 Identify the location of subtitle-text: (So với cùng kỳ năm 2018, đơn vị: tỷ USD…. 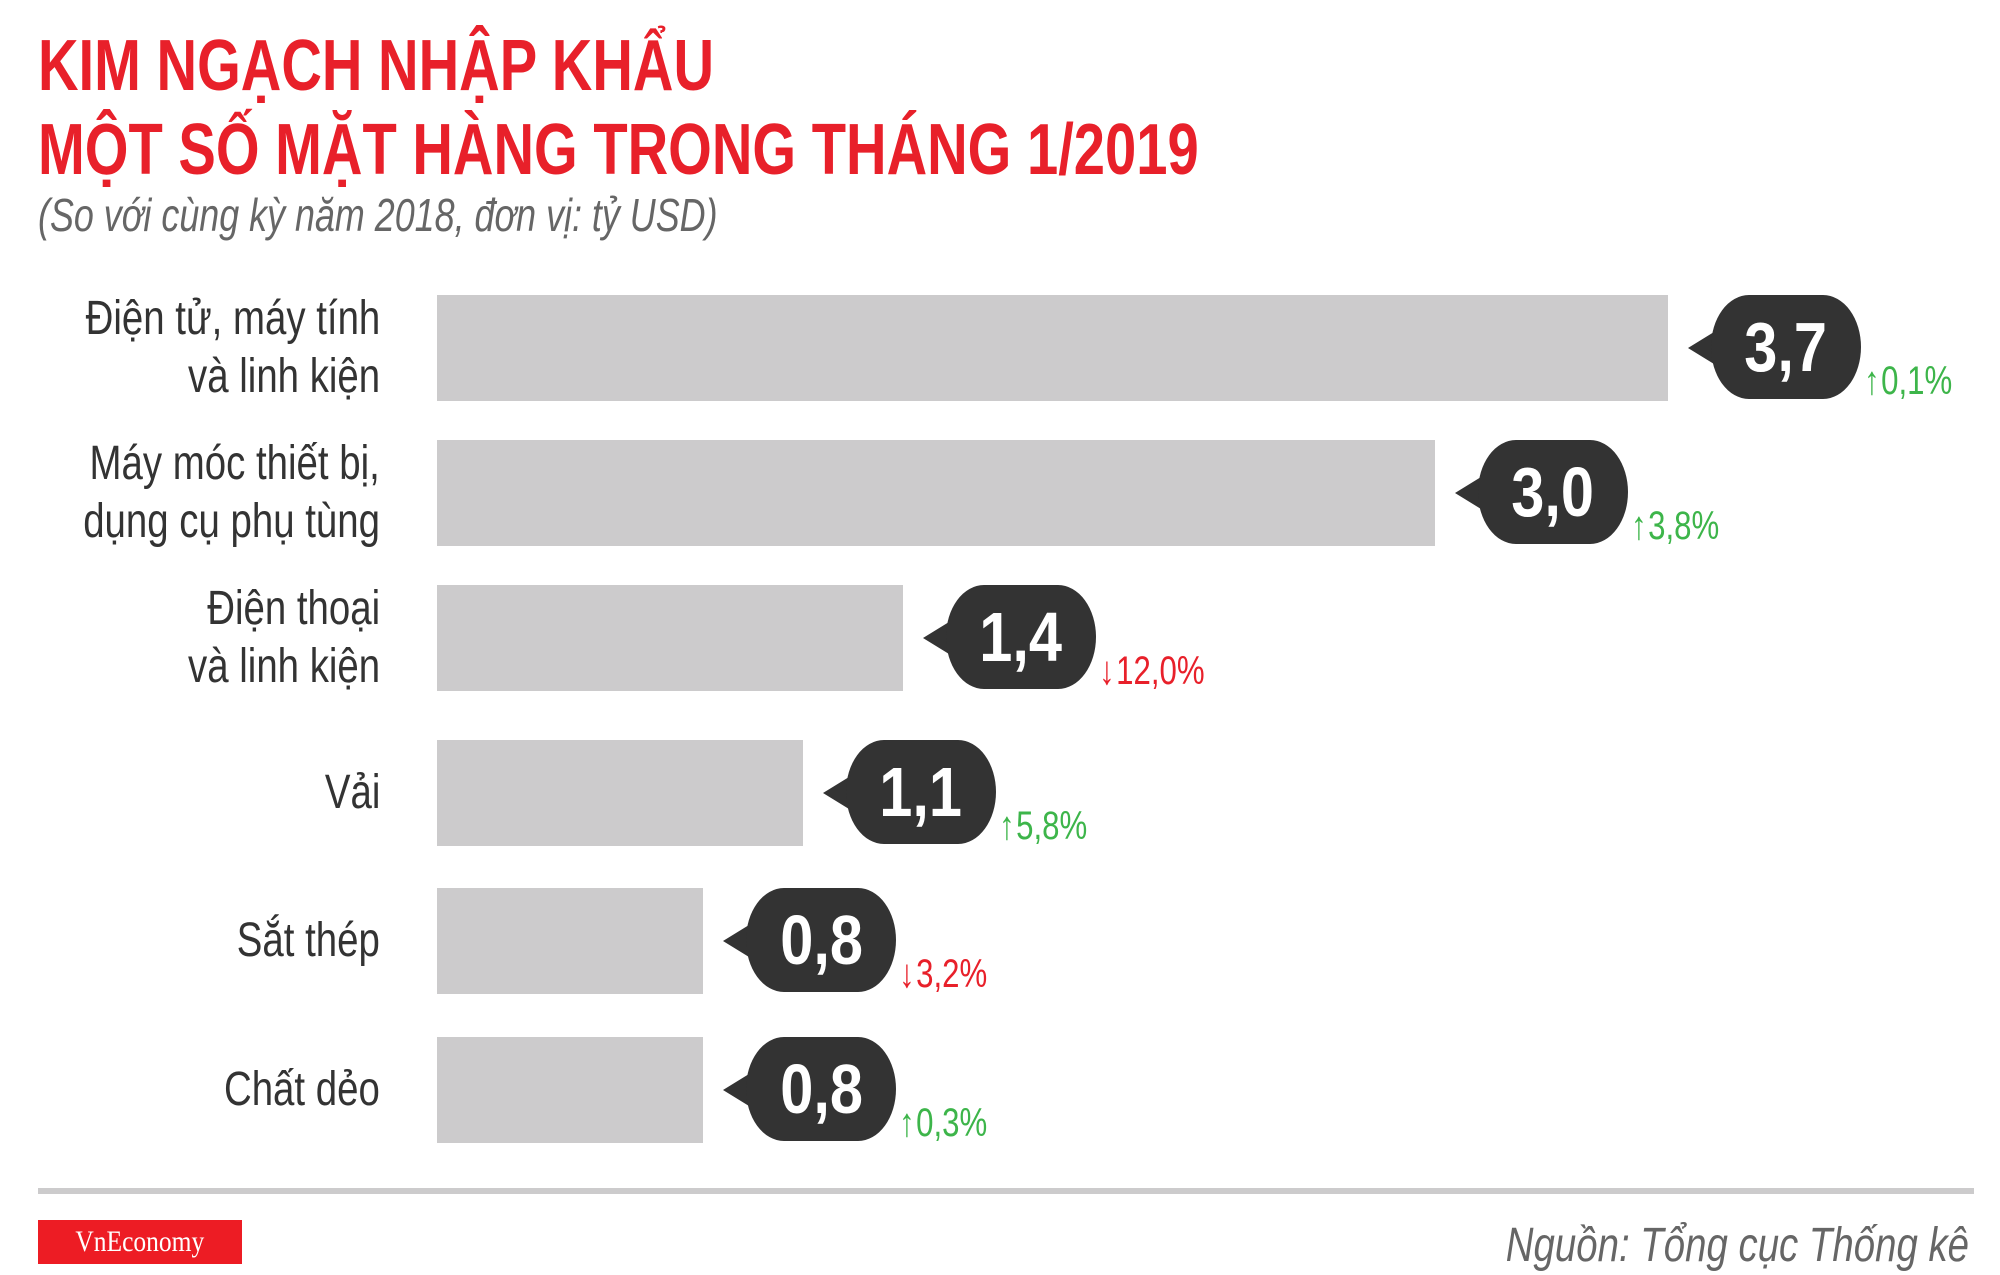
(378, 215).